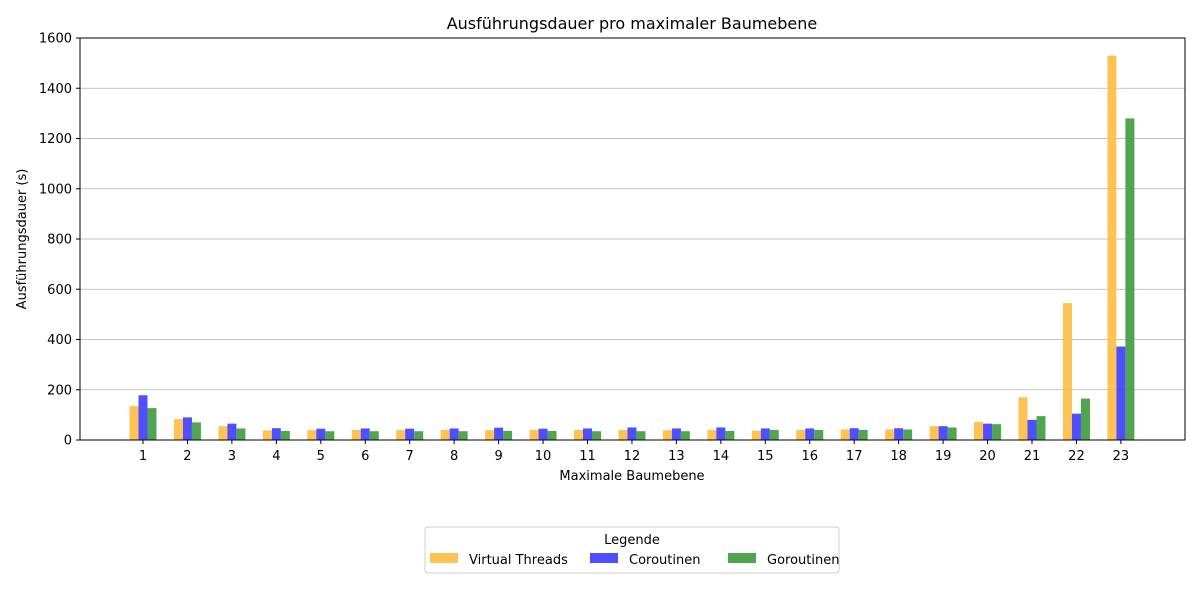  Describe the element at coordinates (232, 456) in the screenshot. I see `x-tick-label: 3` at that location.